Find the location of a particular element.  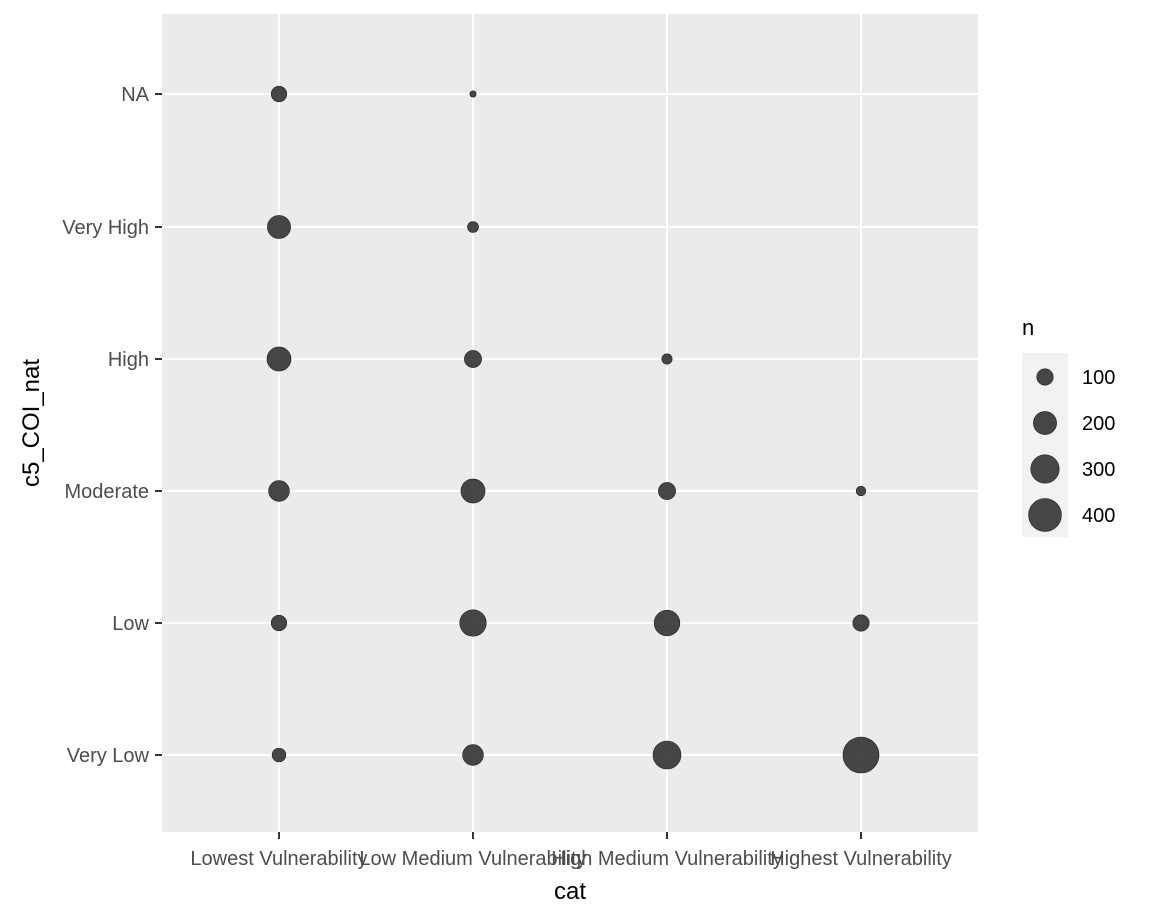

y-axis: Very Low Low Moderate High Very High NA is located at coordinates (112, 425).